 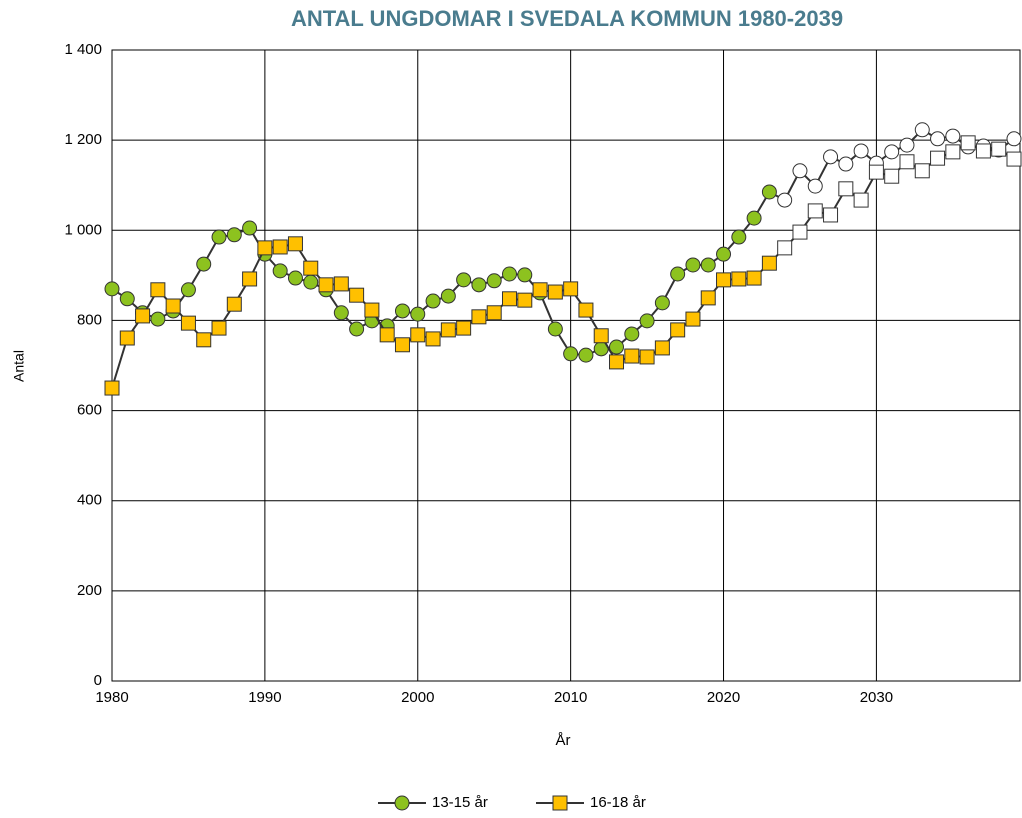 I want to click on x-tick-label: 2020, so click(x=723, y=697).